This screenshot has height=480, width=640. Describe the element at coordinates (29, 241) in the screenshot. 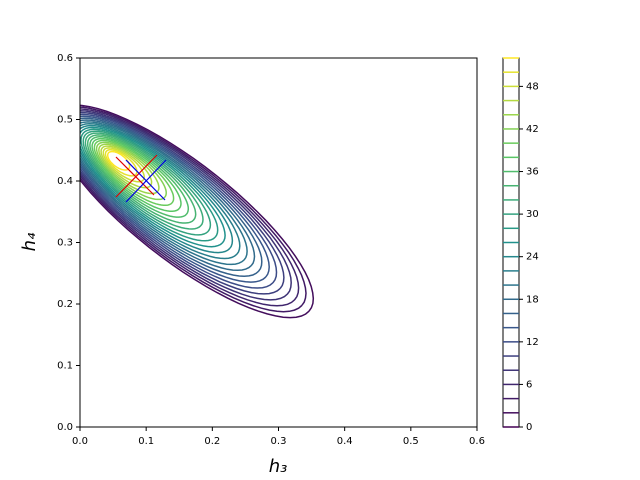

I see `y-axis-label: h₄` at that location.